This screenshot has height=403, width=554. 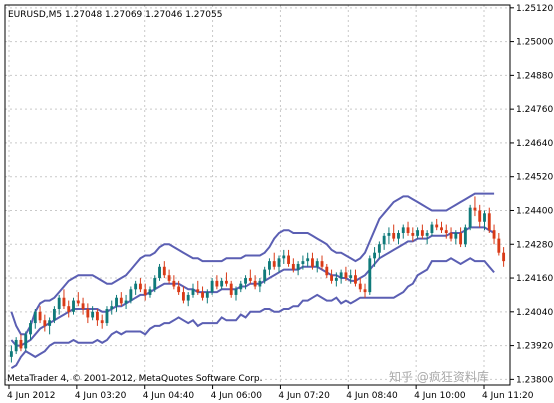 I want to click on y-tick-label: 1.24880, so click(x=534, y=76).